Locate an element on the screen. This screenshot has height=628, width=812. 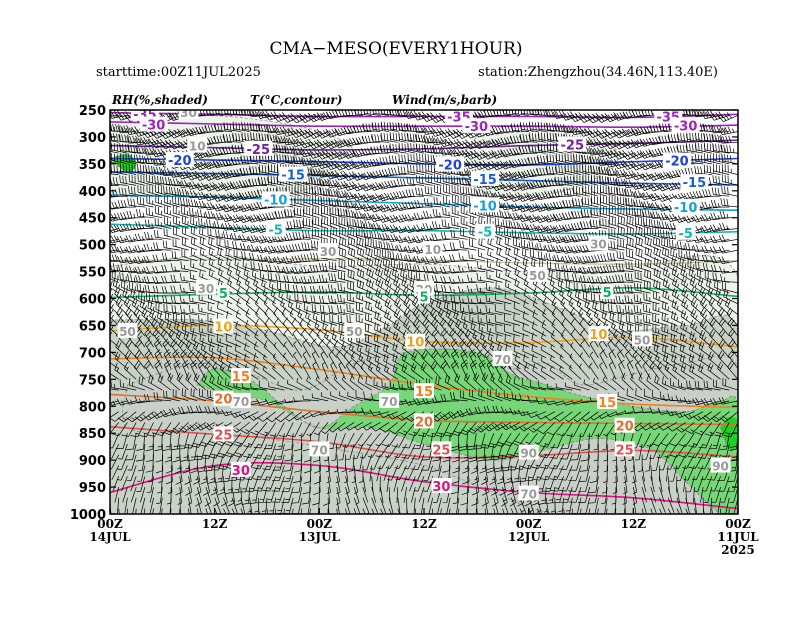
y-tick-label-350: 350 is located at coordinates (92, 165).